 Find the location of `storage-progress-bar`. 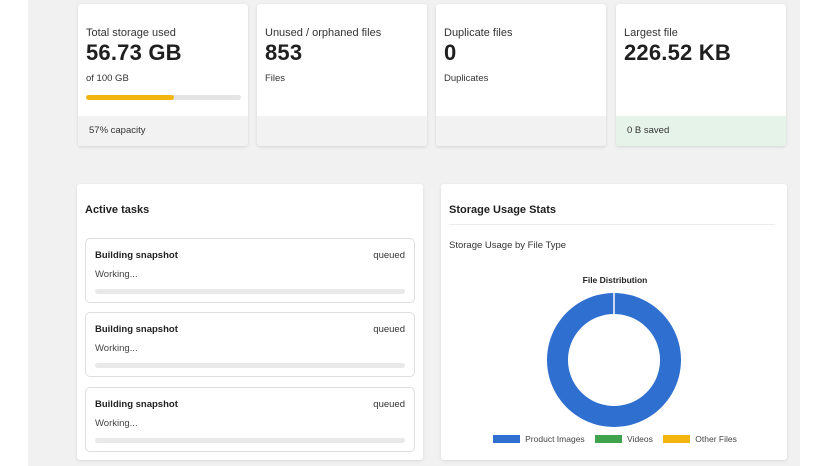

storage-progress-bar is located at coordinates (163, 97).